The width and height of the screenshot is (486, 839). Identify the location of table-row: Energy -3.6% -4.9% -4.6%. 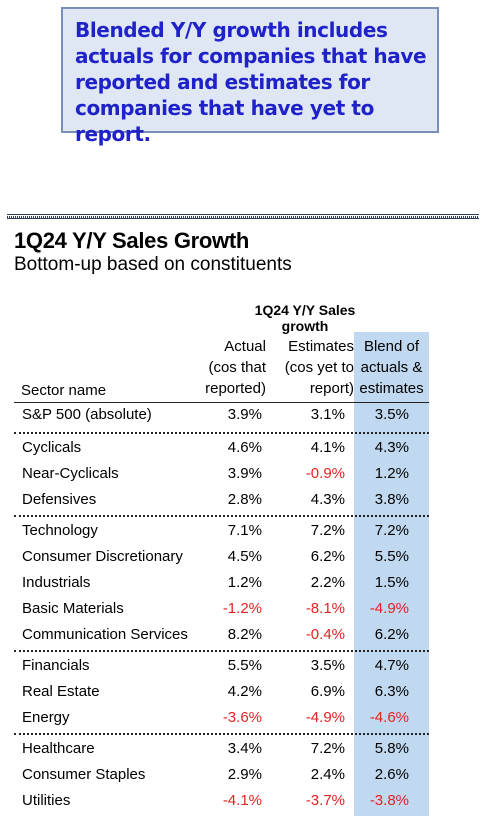
(243, 721).